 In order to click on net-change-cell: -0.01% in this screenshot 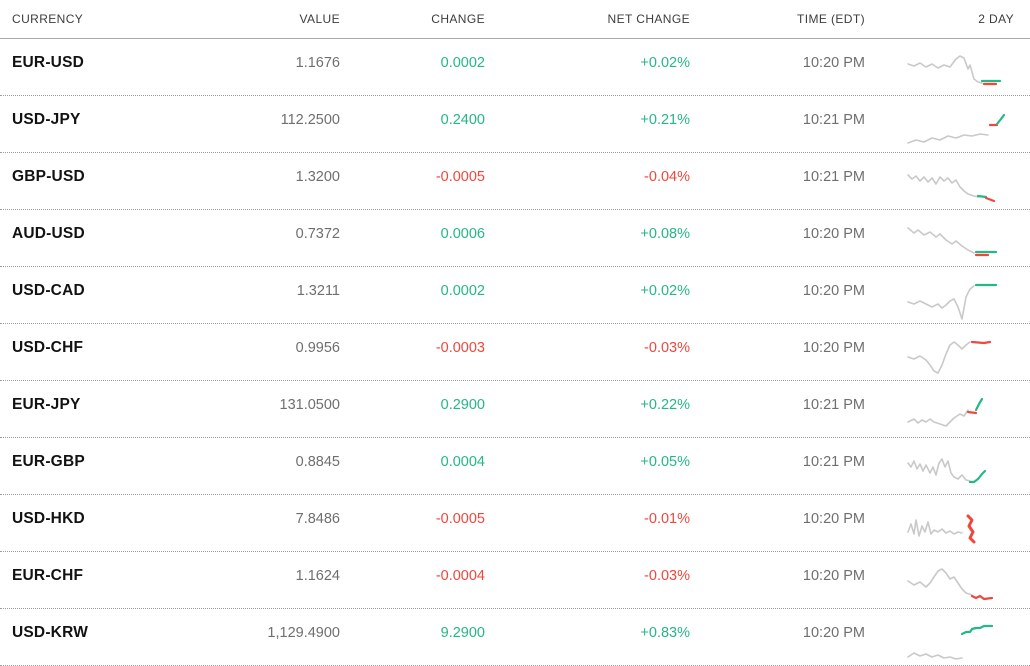, I will do `click(667, 519)`.